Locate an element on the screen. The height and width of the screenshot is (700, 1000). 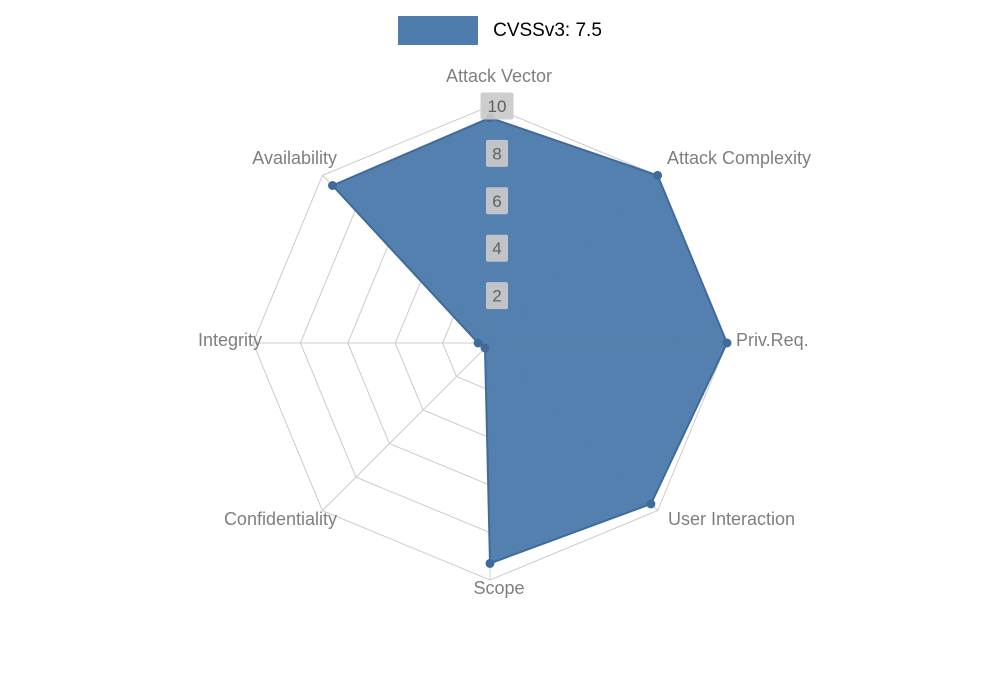
tick-label-4: 4 is located at coordinates (496, 248).